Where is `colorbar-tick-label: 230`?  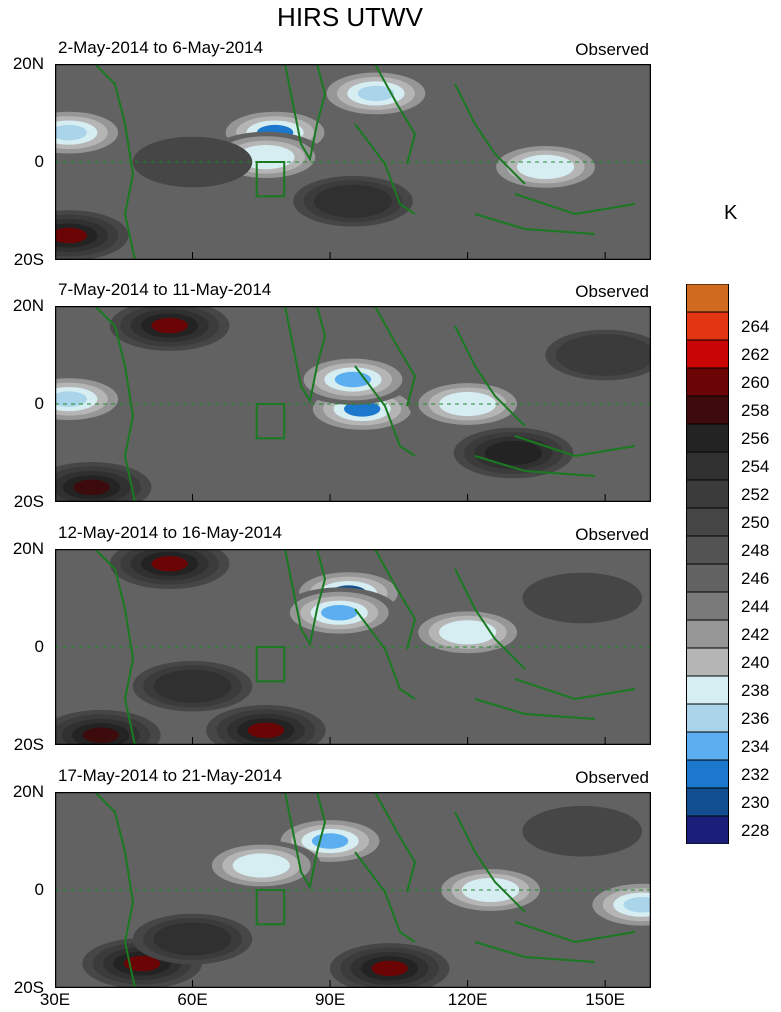 colorbar-tick-label: 230 is located at coordinates (755, 802).